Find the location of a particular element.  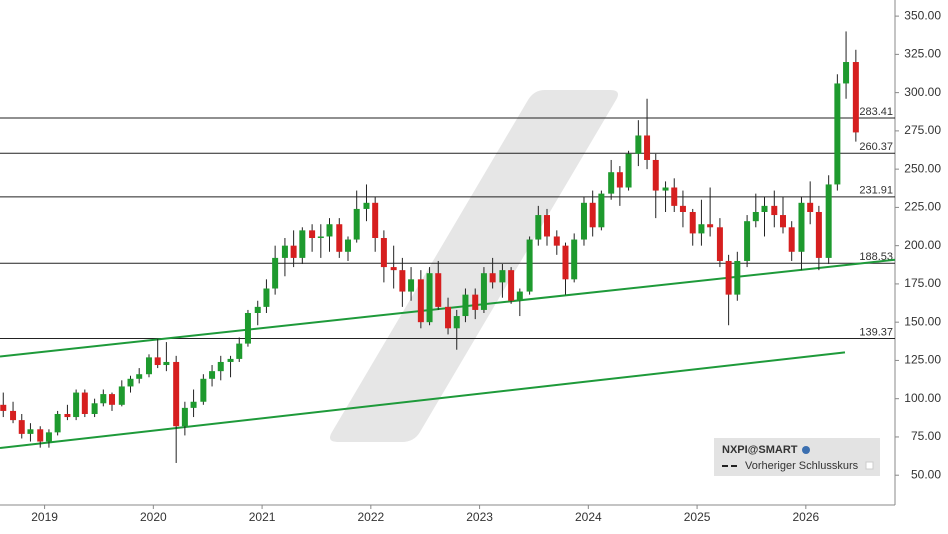

legend-box is located at coordinates (797, 457).